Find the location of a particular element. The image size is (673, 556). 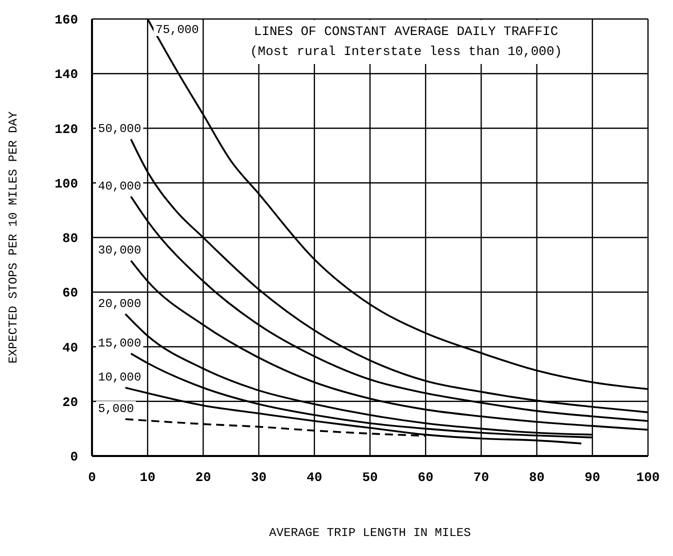

x-tick-label: 0 is located at coordinates (92, 478).